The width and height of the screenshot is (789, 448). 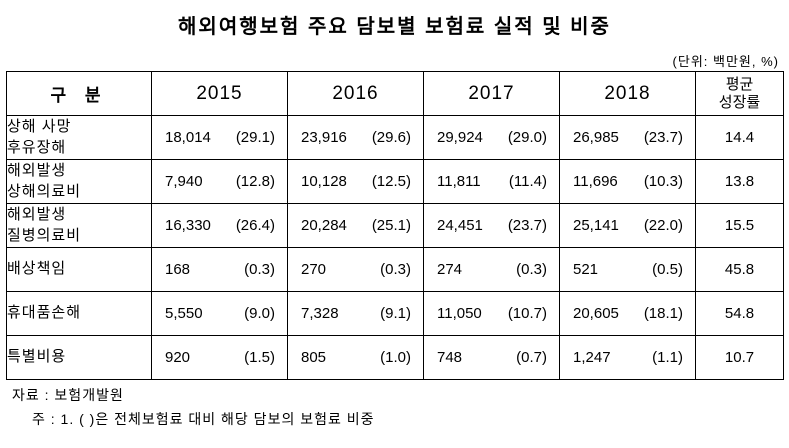 I want to click on row-label: 해외발생 질병의료비, so click(x=79, y=225).